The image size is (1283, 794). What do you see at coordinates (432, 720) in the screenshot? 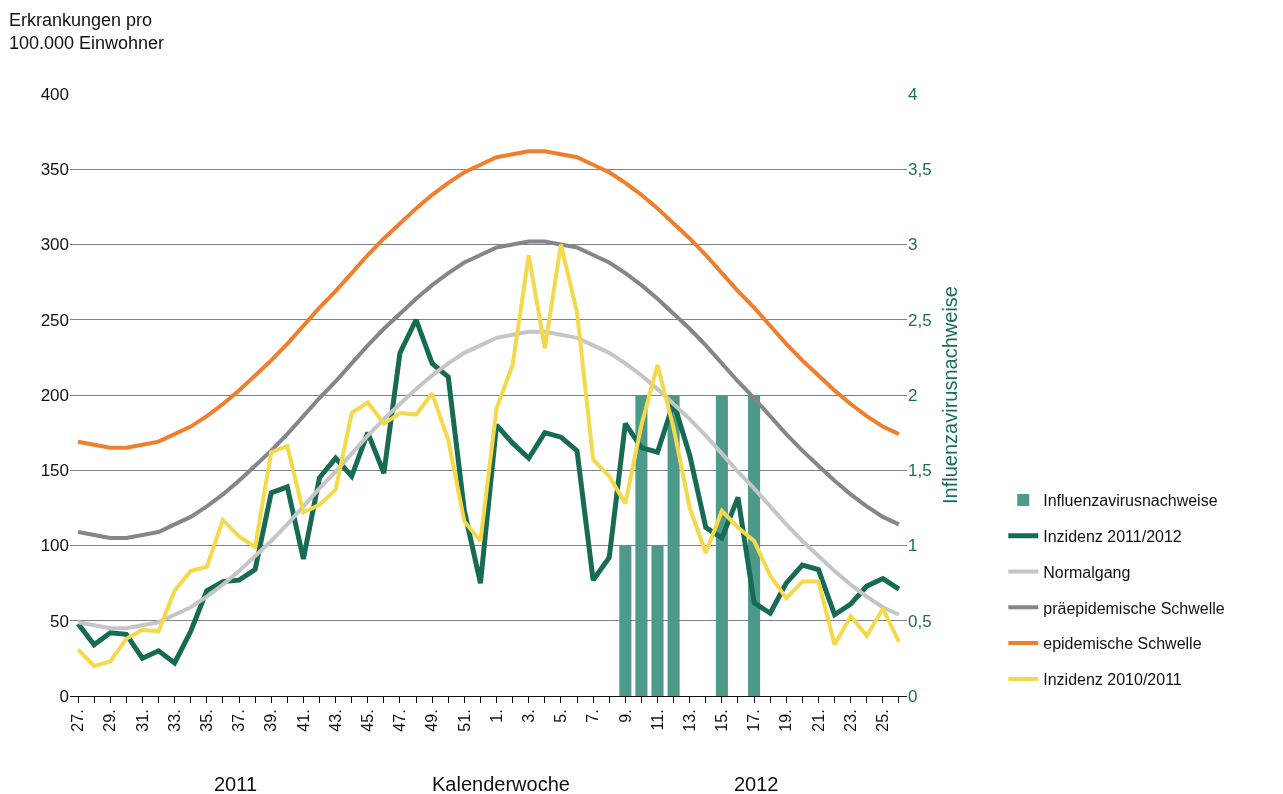
I see `x-tick-label: 49.` at bounding box center [432, 720].